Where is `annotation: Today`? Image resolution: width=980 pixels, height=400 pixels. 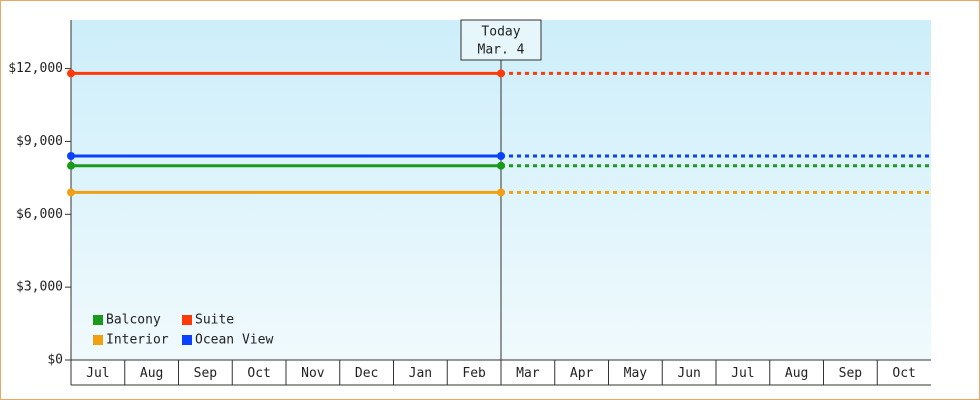 annotation: Today is located at coordinates (500, 32).